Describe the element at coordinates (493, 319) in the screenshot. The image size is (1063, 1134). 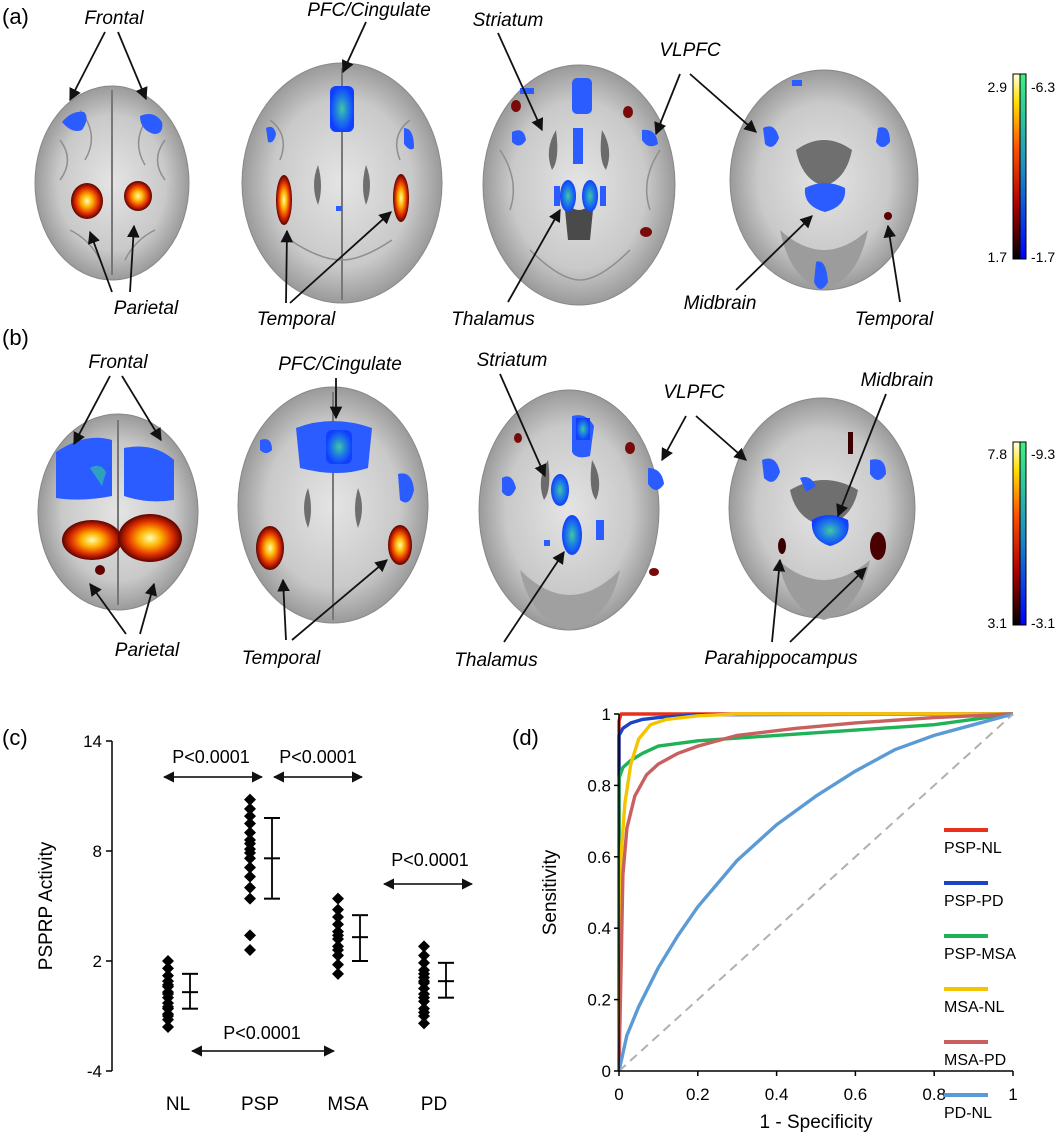
I see `label-thalamus-a: Thalamus` at that location.